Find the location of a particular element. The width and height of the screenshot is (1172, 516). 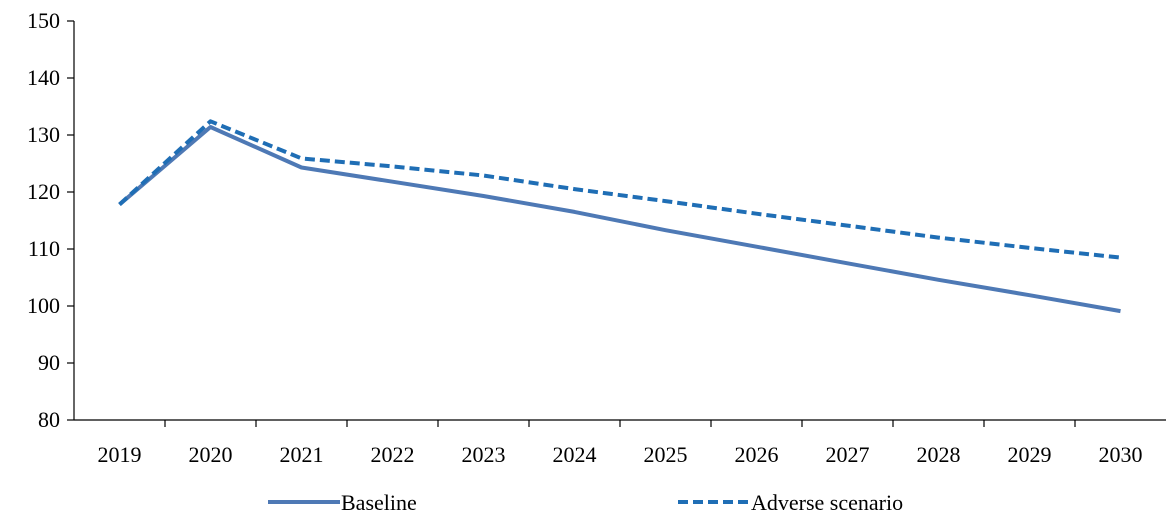

x-tick-label: 2027 is located at coordinates (848, 454).